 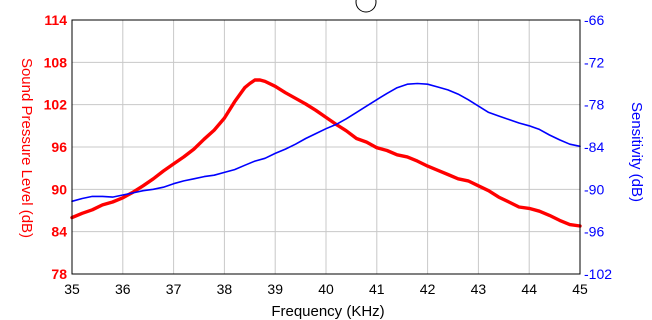 I want to click on x-tick-label: 40, so click(x=326, y=289).